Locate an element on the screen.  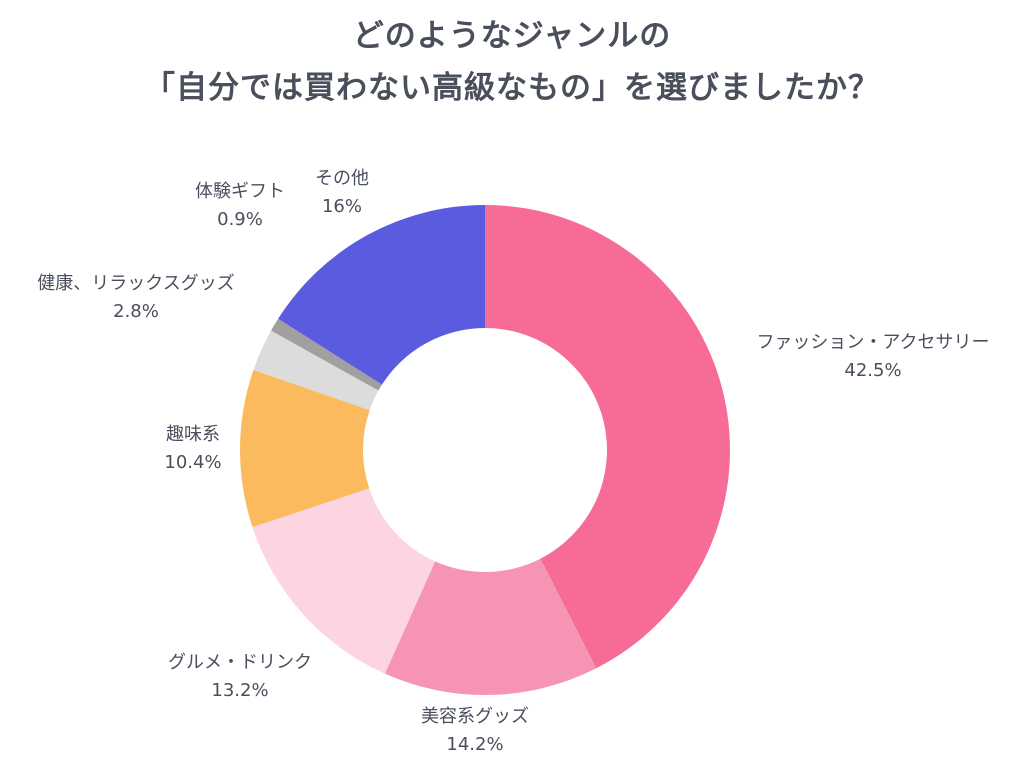
slice-category-label: ファッション・アクセサリー is located at coordinates (872, 342).